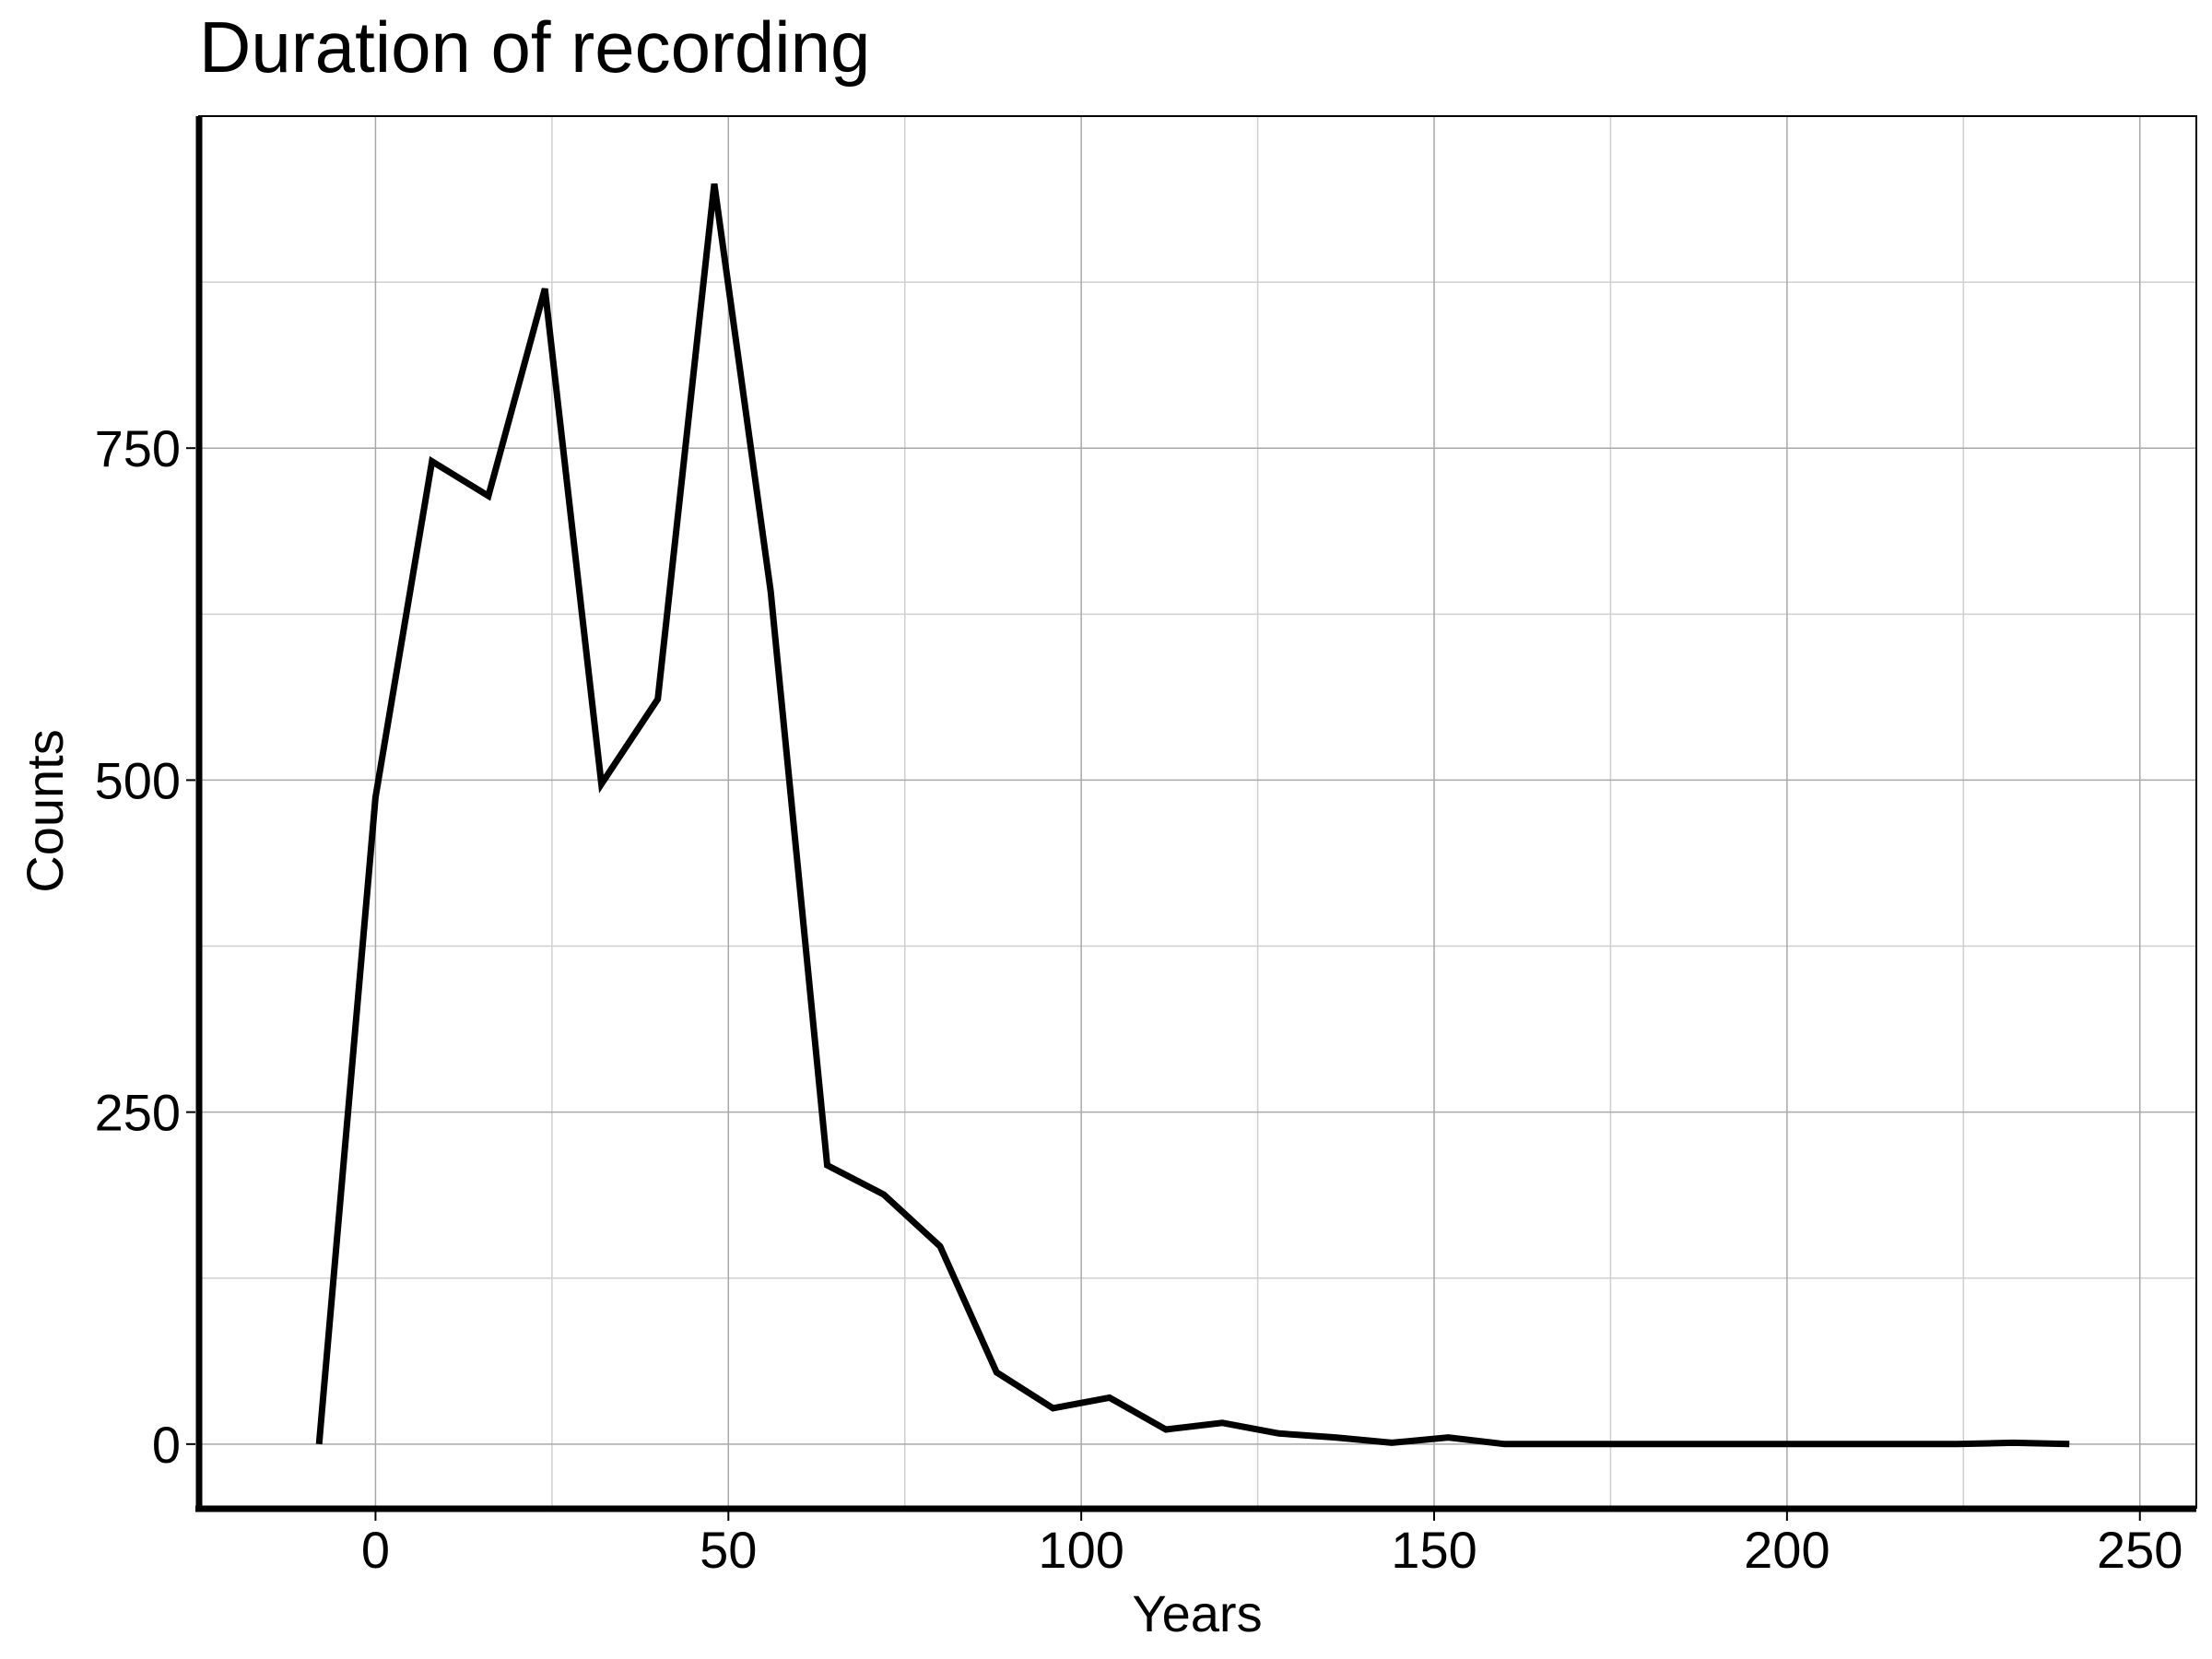 Image resolution: width=2212 pixels, height=1659 pixels. Describe the element at coordinates (45, 810) in the screenshot. I see `y-axis-label: Counts` at that location.